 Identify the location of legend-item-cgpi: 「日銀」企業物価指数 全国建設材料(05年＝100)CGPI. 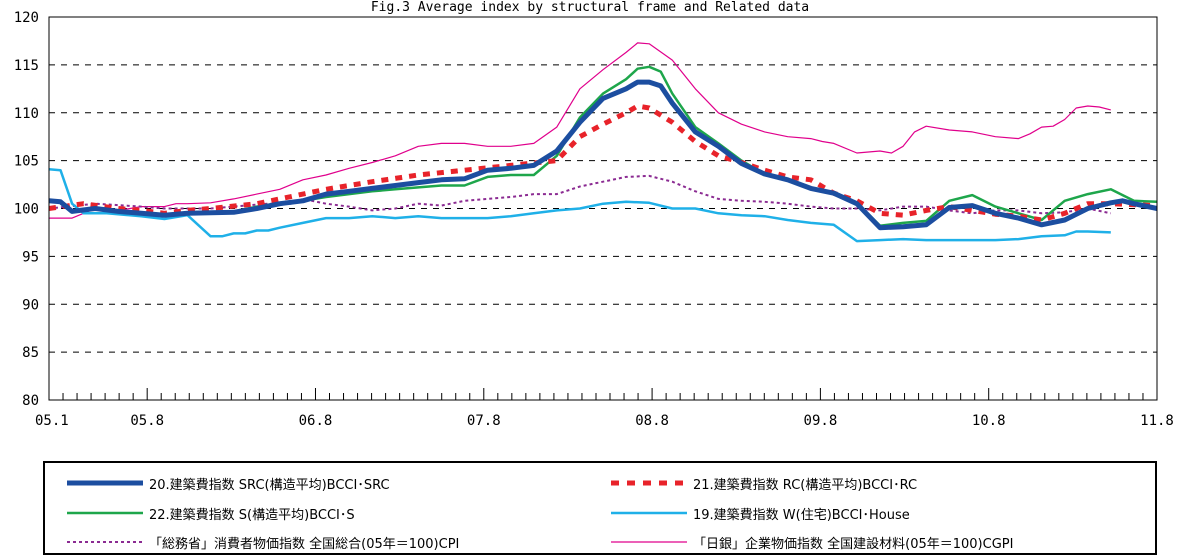
(812, 542).